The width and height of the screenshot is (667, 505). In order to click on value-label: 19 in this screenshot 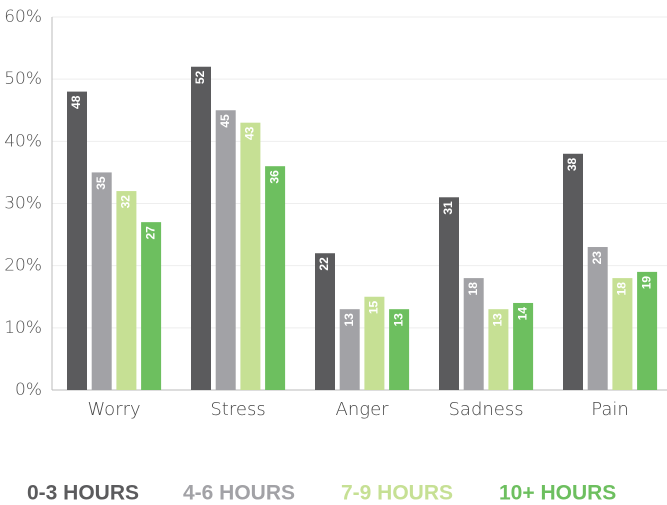, I will do `click(646, 283)`.